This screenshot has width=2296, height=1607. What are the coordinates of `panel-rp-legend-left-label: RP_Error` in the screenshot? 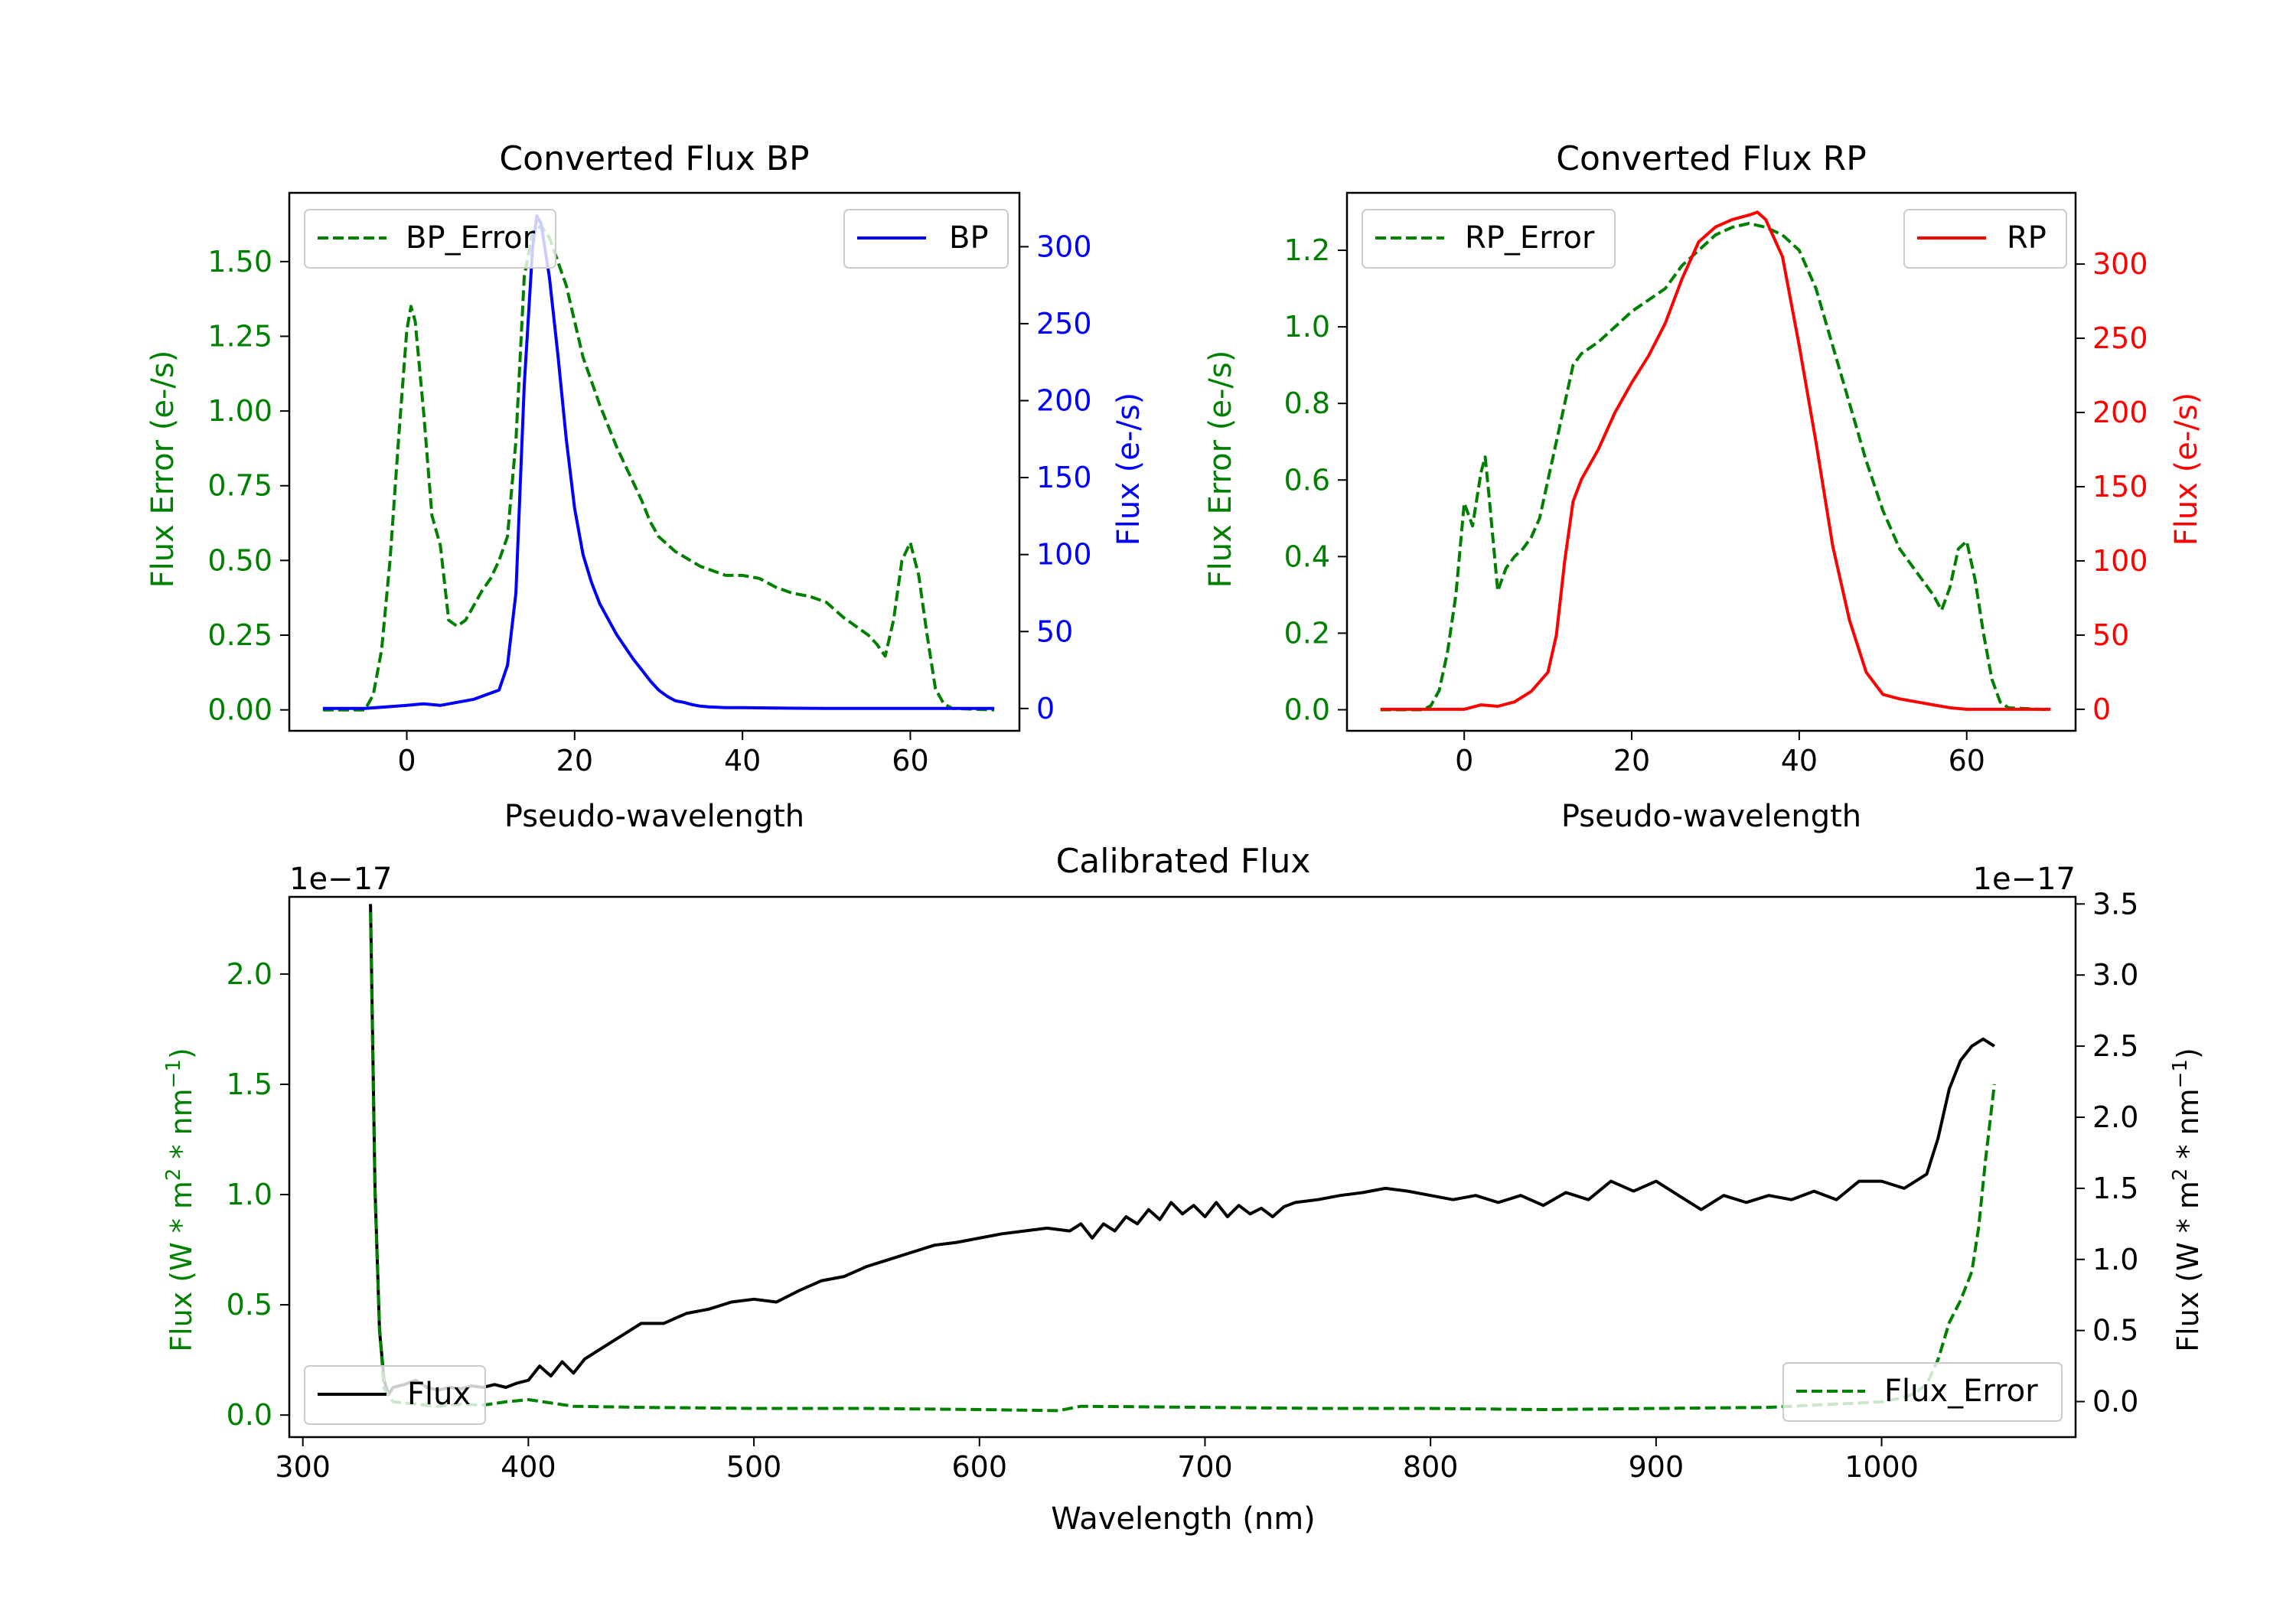 It's located at (1530, 238).